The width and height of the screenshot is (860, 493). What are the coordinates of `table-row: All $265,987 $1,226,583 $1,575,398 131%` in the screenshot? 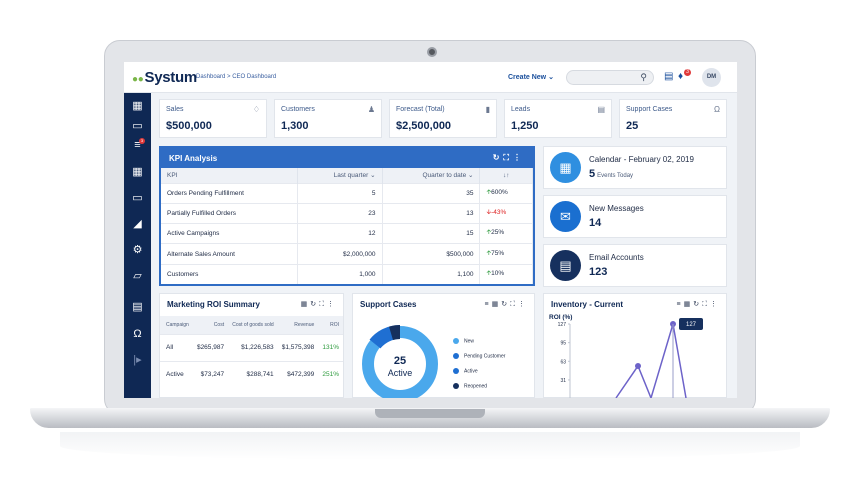 It's located at (251, 347).